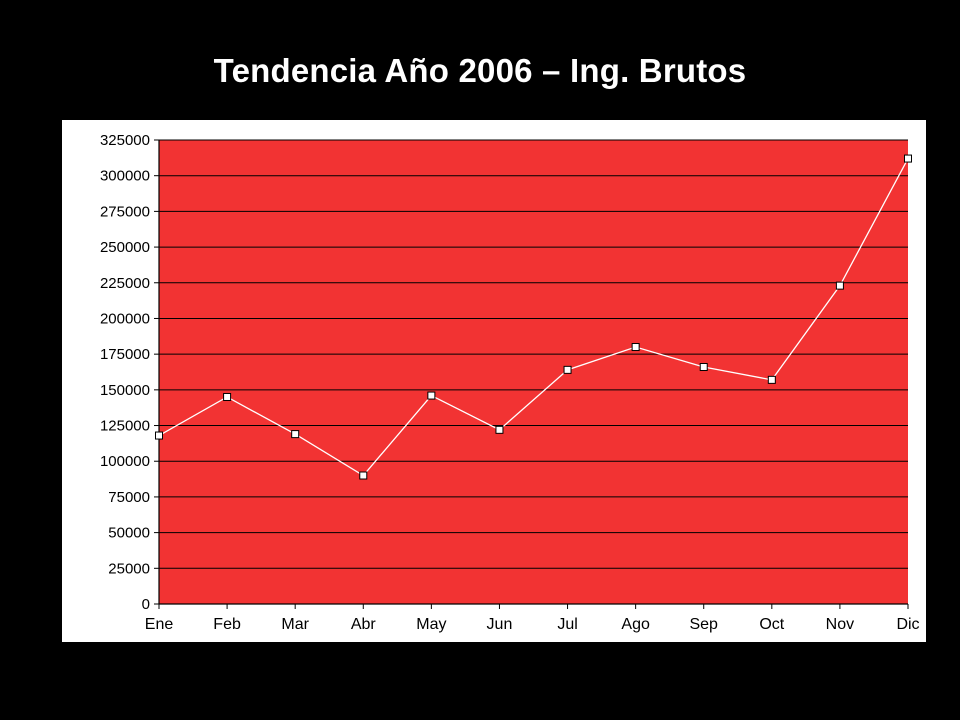  Describe the element at coordinates (532, 624) in the screenshot. I see `x-axis-tick-labels: Ene Feb Mar Abr May Jun Jul Ago Sep Oct Nov Dic` at that location.